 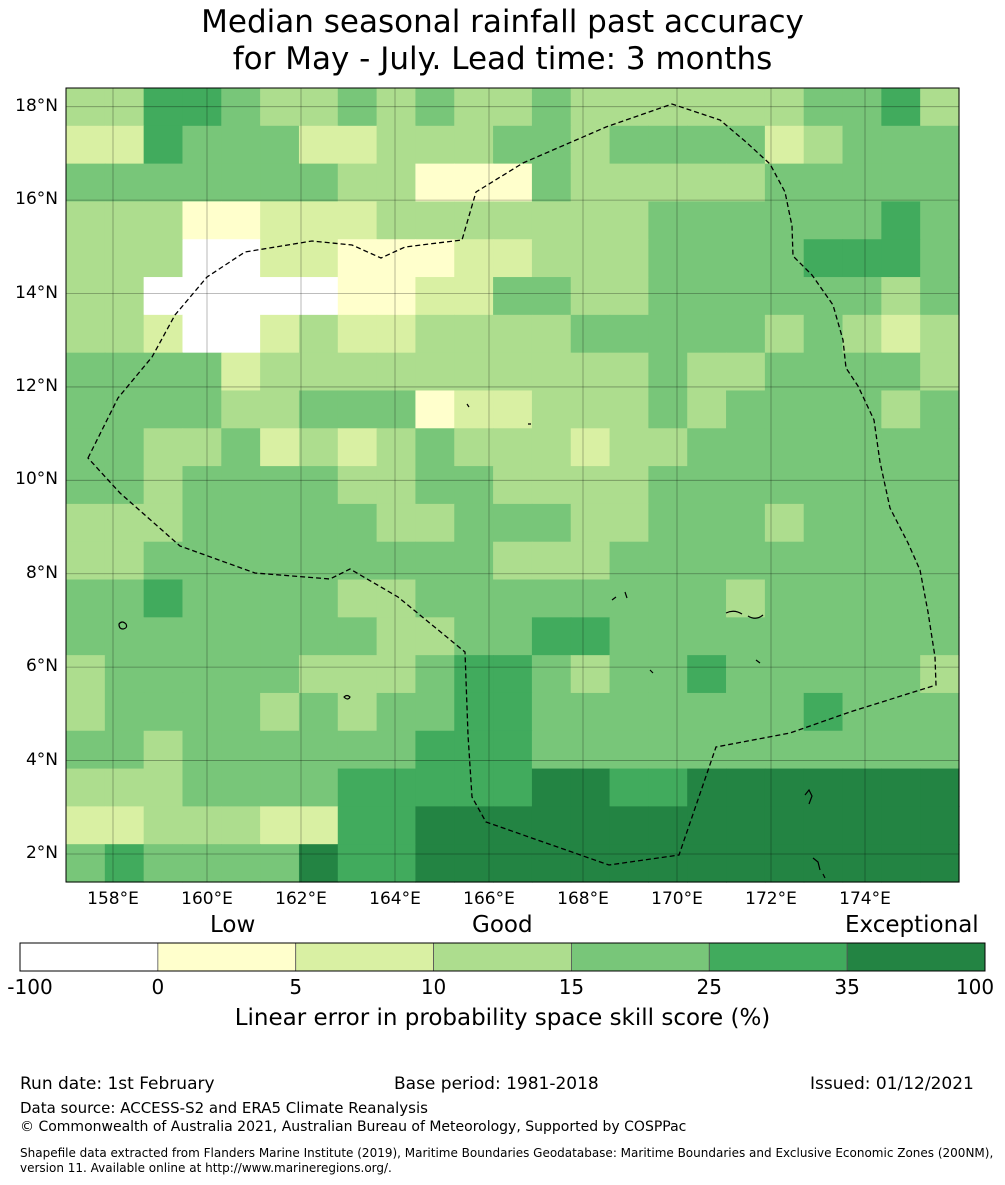 I want to click on latitude-tick-label: 6°N, so click(x=41, y=666).